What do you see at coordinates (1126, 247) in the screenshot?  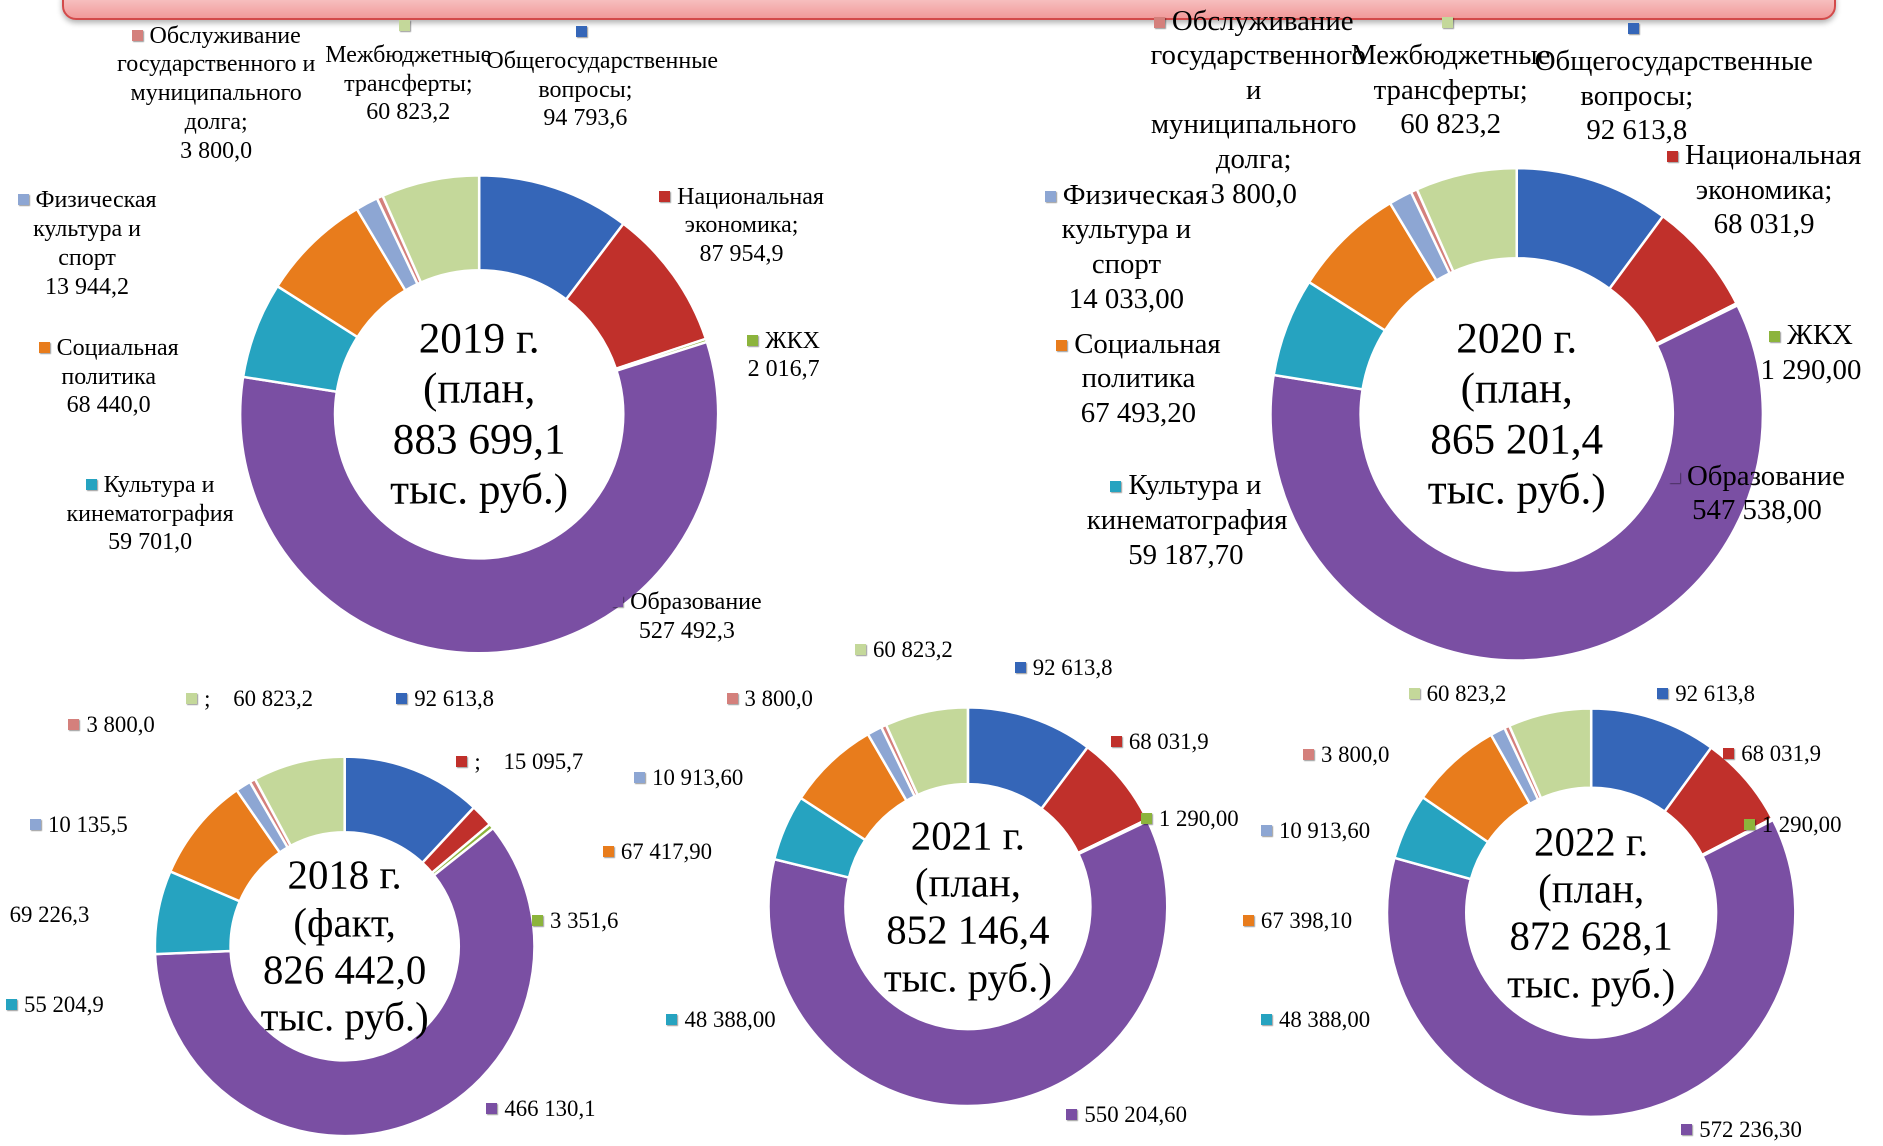 I see `slice-label: Физическая культура и спорт 14 033,00` at bounding box center [1126, 247].